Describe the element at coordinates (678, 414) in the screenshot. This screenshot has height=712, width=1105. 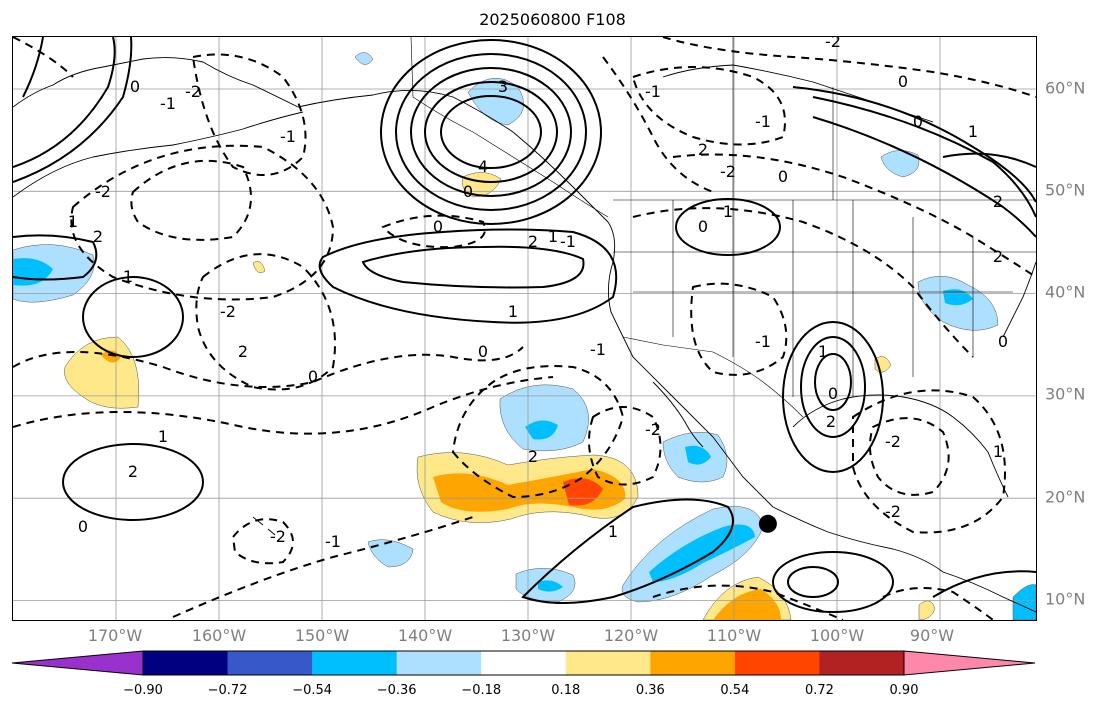
I see `coast-baja` at that location.